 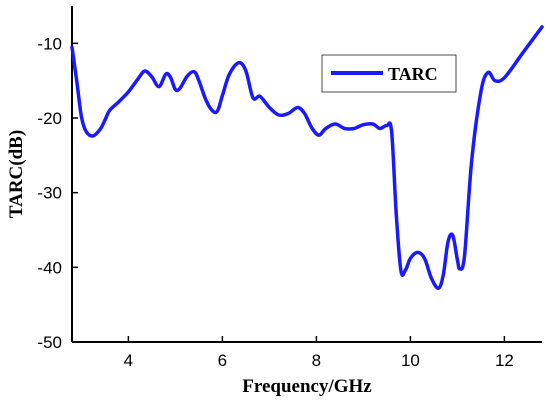 I want to click on y-axis-title: TARC(dB), so click(x=16, y=174).